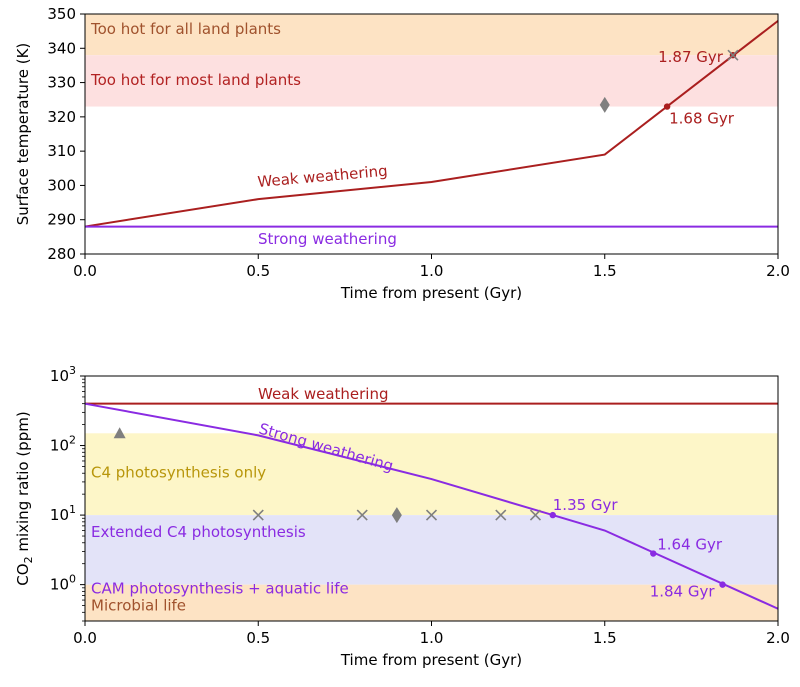 This screenshot has height=687, width=800. Describe the element at coordinates (61, 48) in the screenshot. I see `y-tick-label: 340` at that location.